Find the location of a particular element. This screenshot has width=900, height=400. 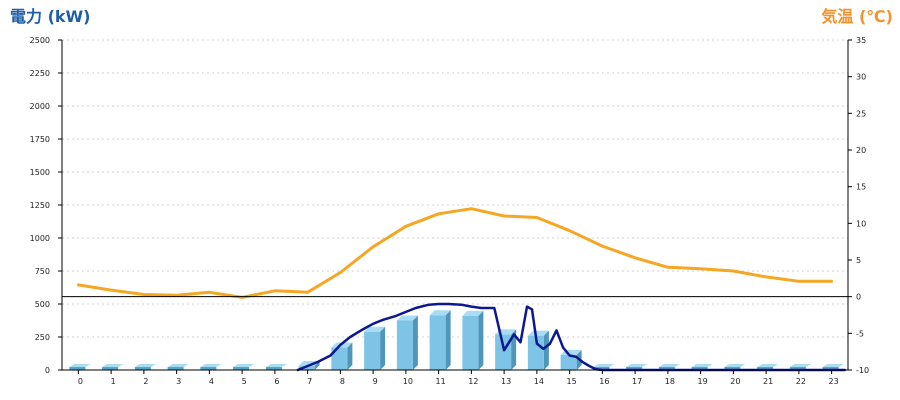

x-tick-label: 5 is located at coordinates (244, 381).